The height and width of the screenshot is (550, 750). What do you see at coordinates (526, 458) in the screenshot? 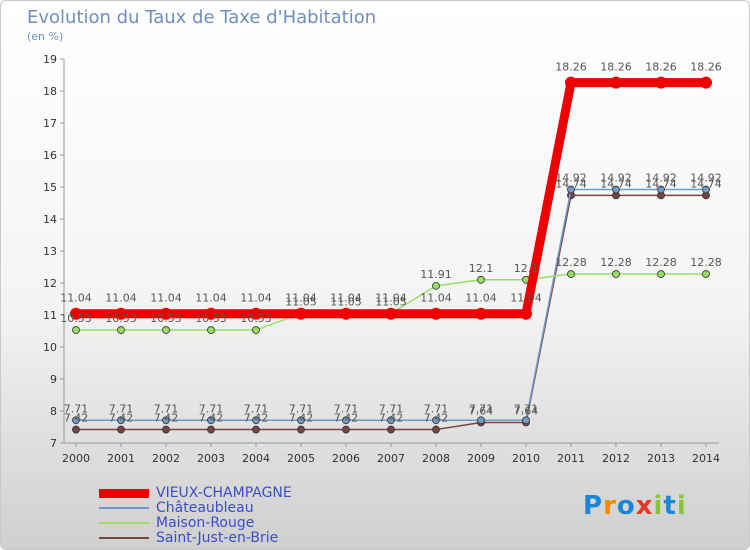
I see `x-tick-label: 2010` at bounding box center [526, 458].